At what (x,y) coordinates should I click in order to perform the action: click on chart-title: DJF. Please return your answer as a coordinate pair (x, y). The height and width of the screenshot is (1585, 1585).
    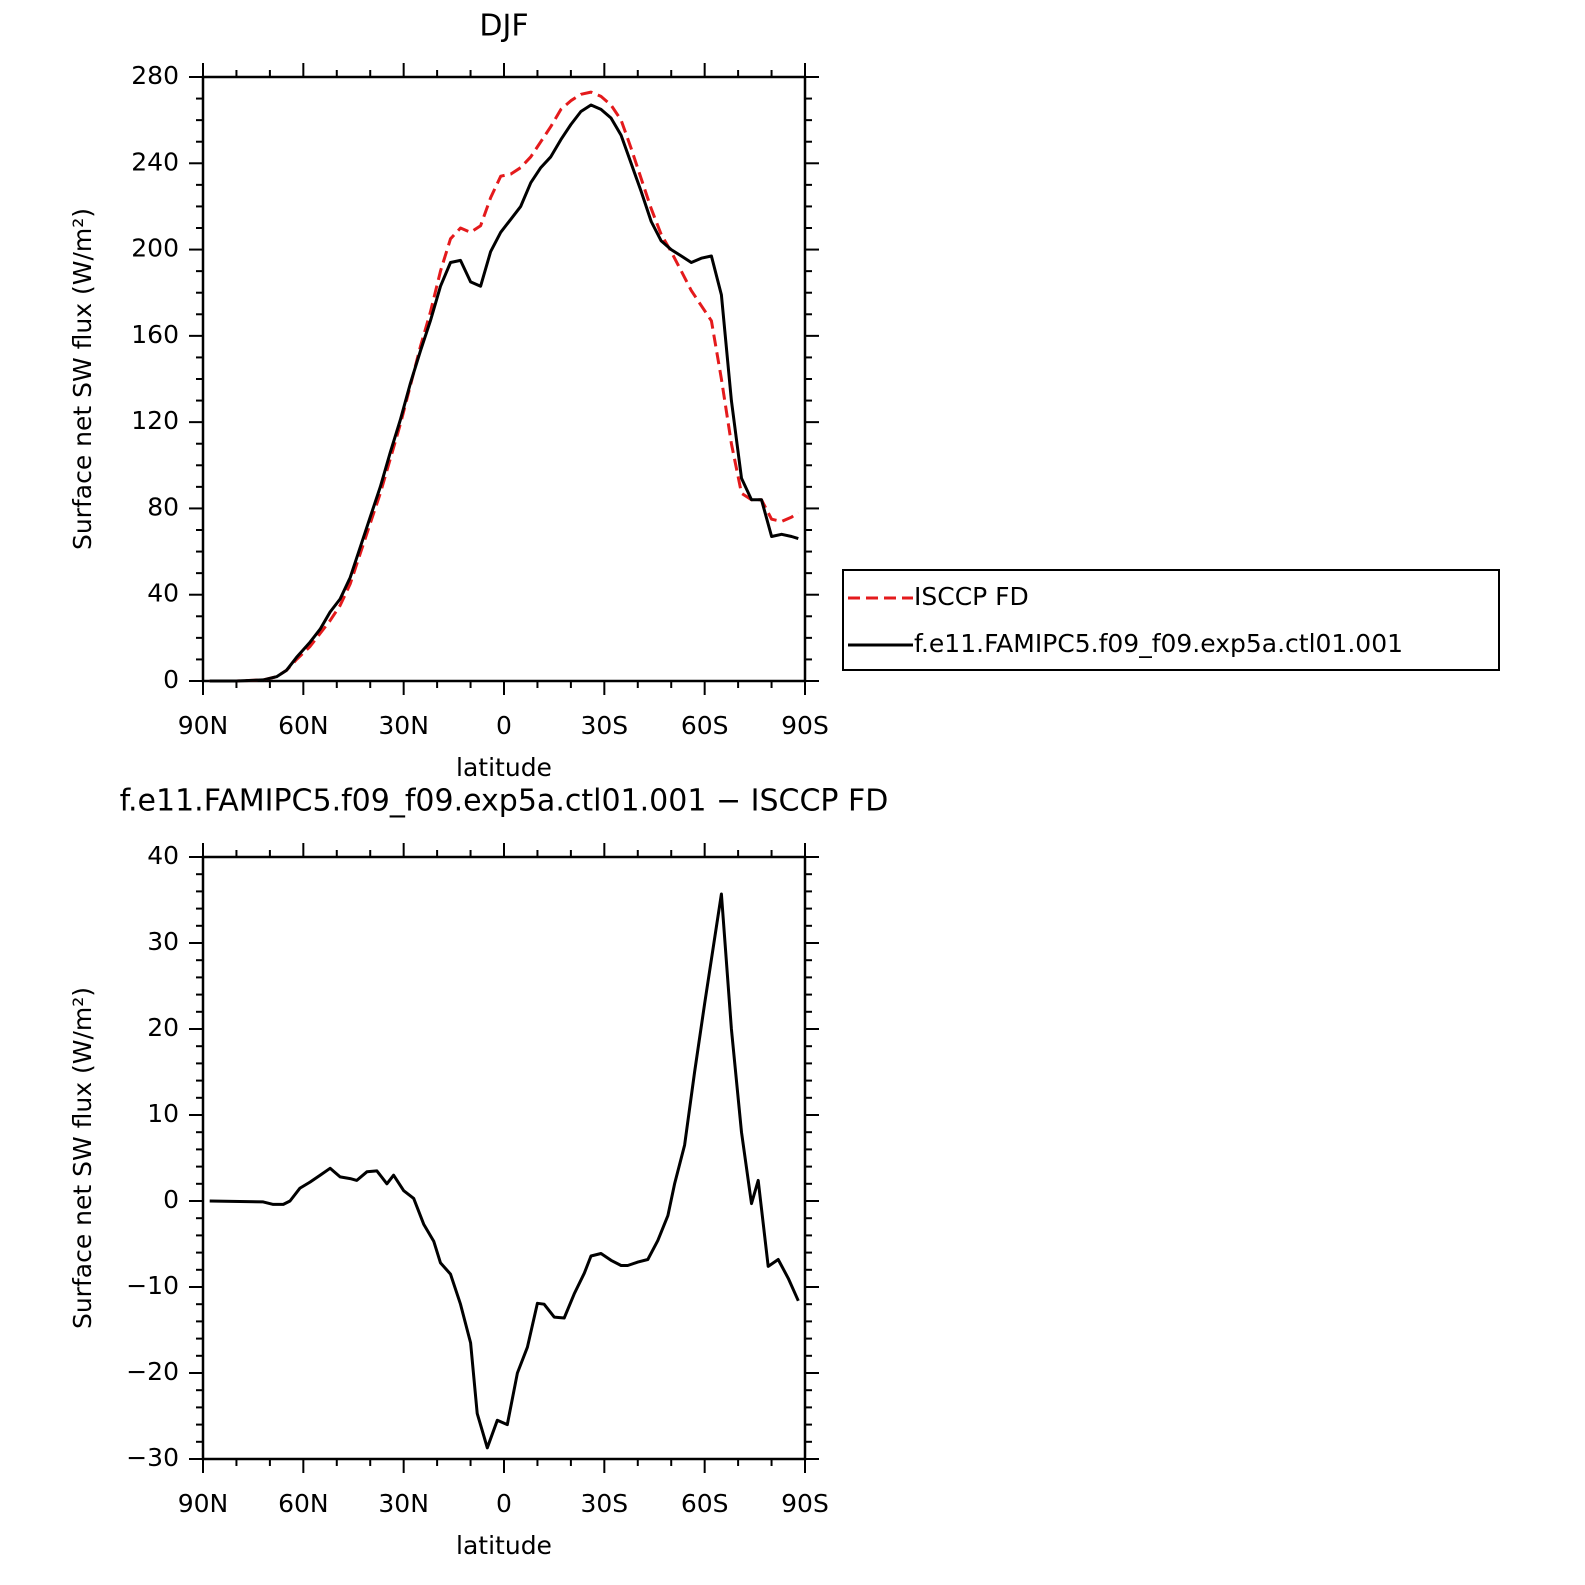
    Looking at the image, I should click on (503, 26).